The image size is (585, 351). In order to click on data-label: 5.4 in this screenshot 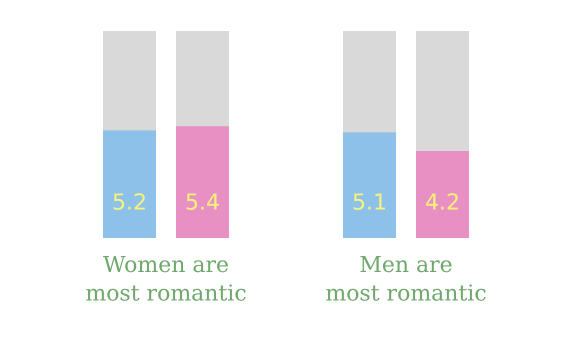, I will do `click(202, 203)`.